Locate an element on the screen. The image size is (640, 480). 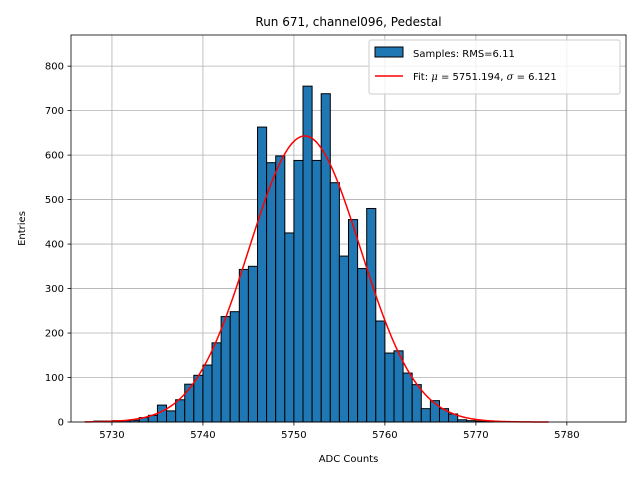
y-tick-label: 700 is located at coordinates (54, 111).